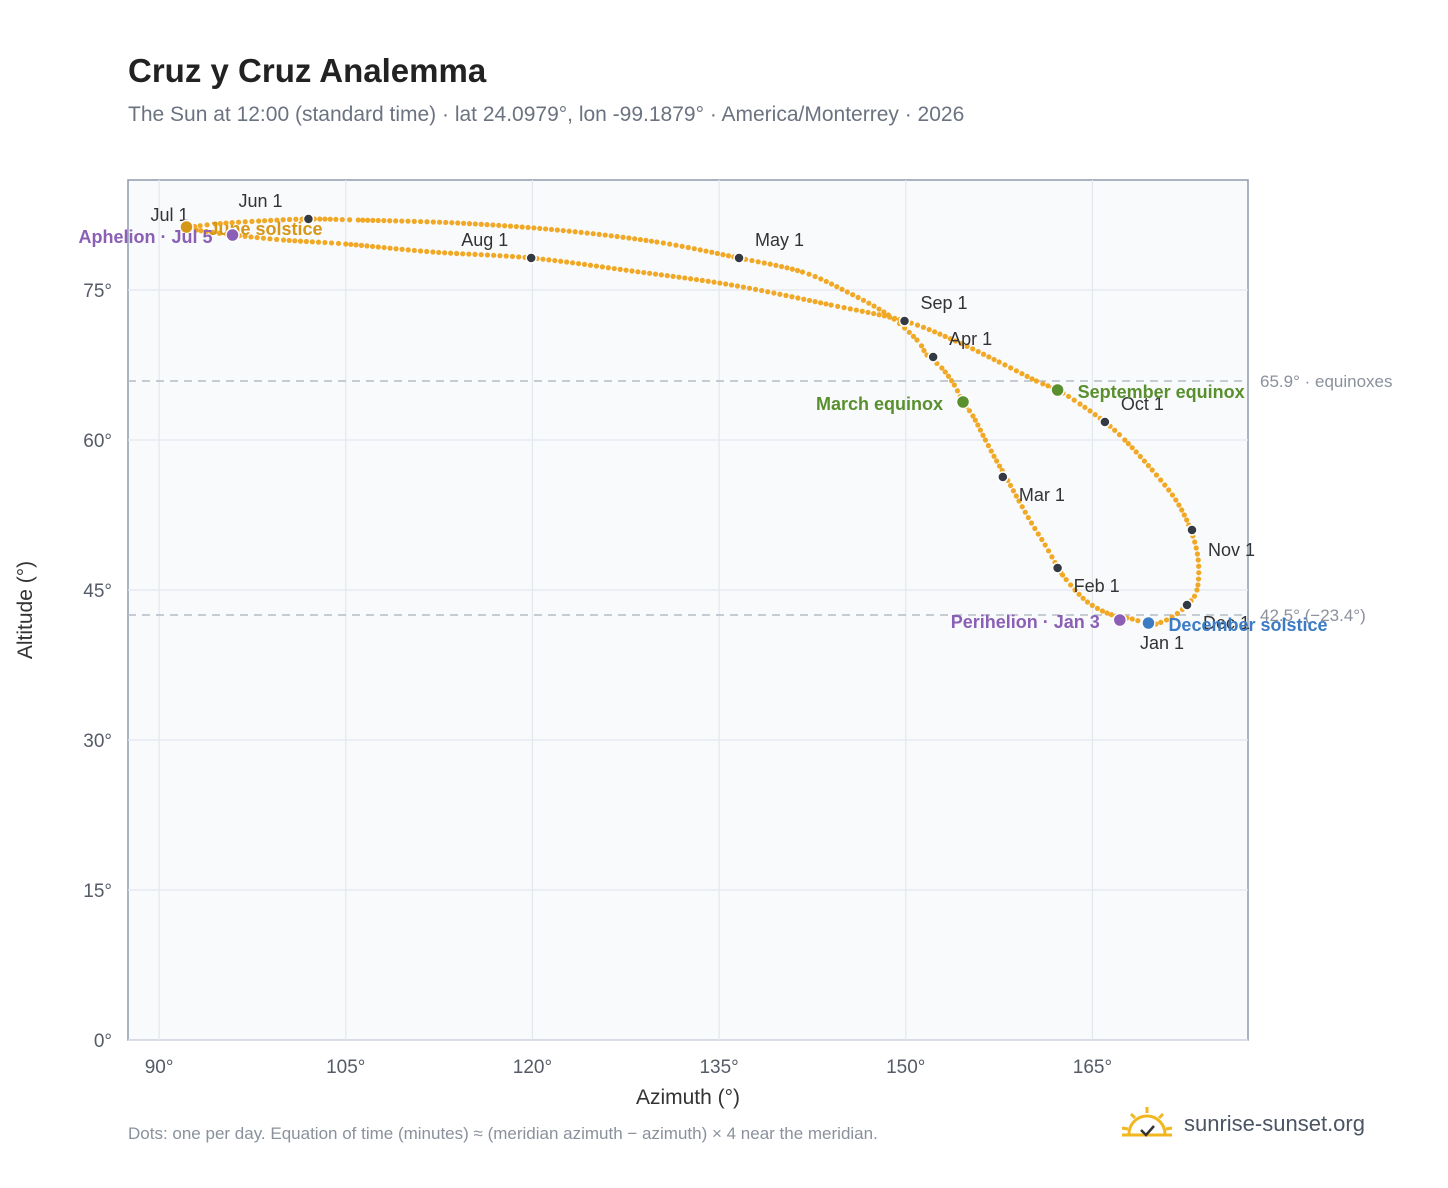 The width and height of the screenshot is (1448, 1188). What do you see at coordinates (944, 303) in the screenshot?
I see `month-marker-label: Sep 1` at bounding box center [944, 303].